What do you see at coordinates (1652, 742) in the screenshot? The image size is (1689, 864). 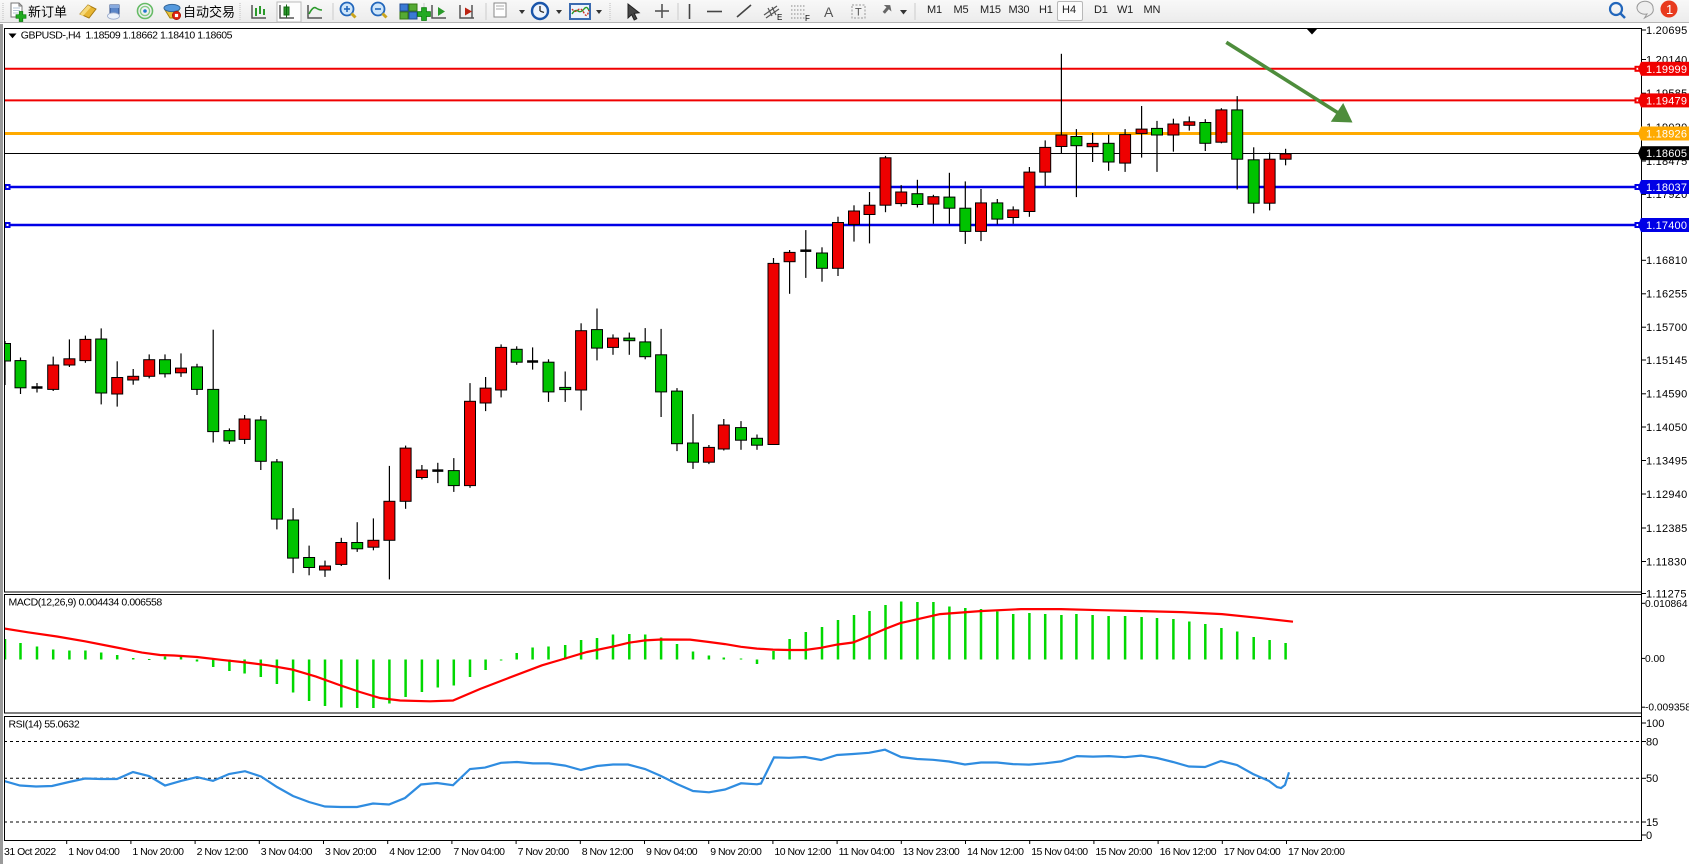 I see `svg-text: 80` at bounding box center [1652, 742].